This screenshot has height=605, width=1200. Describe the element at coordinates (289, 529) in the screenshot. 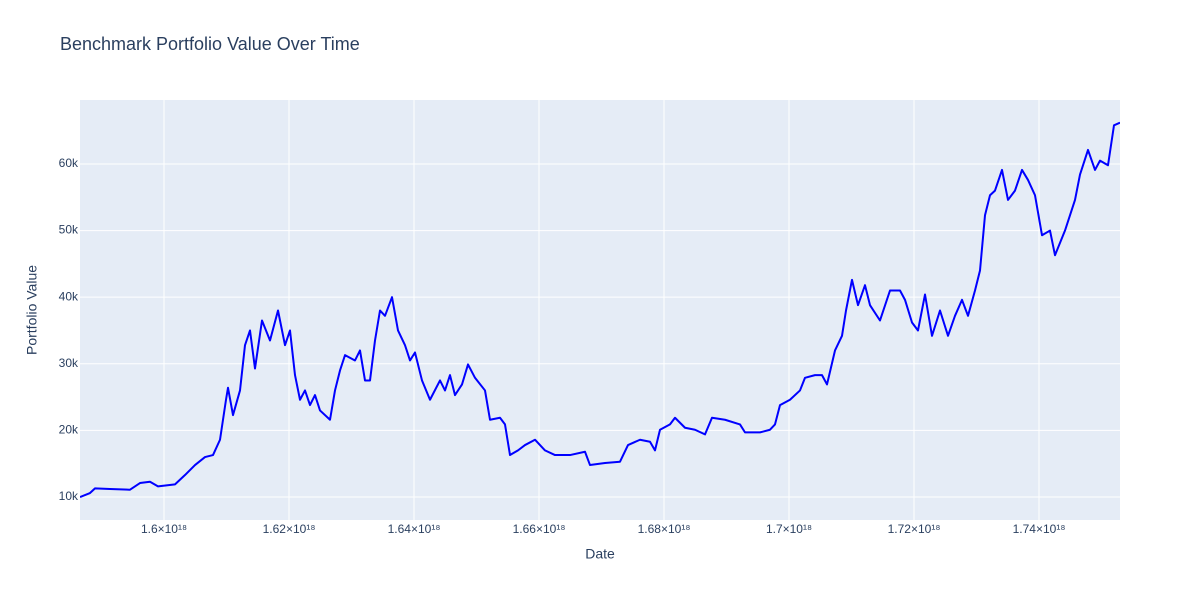

I see `x-tick-label: 1.62×10¹⁸` at that location.